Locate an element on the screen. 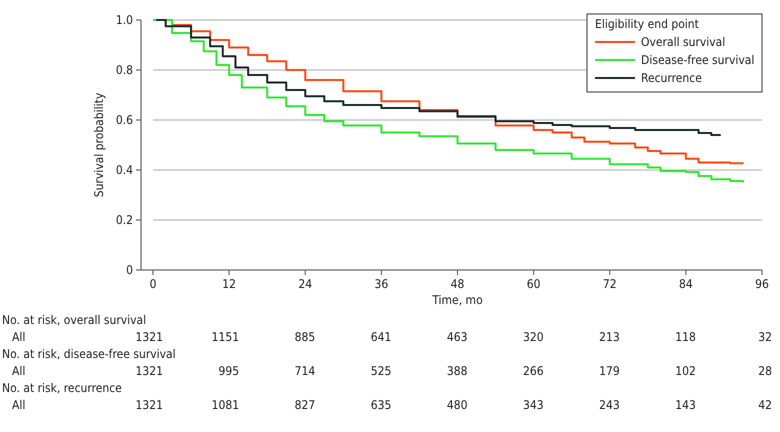  text: No. at risk, overall survival is located at coordinates (74, 320).